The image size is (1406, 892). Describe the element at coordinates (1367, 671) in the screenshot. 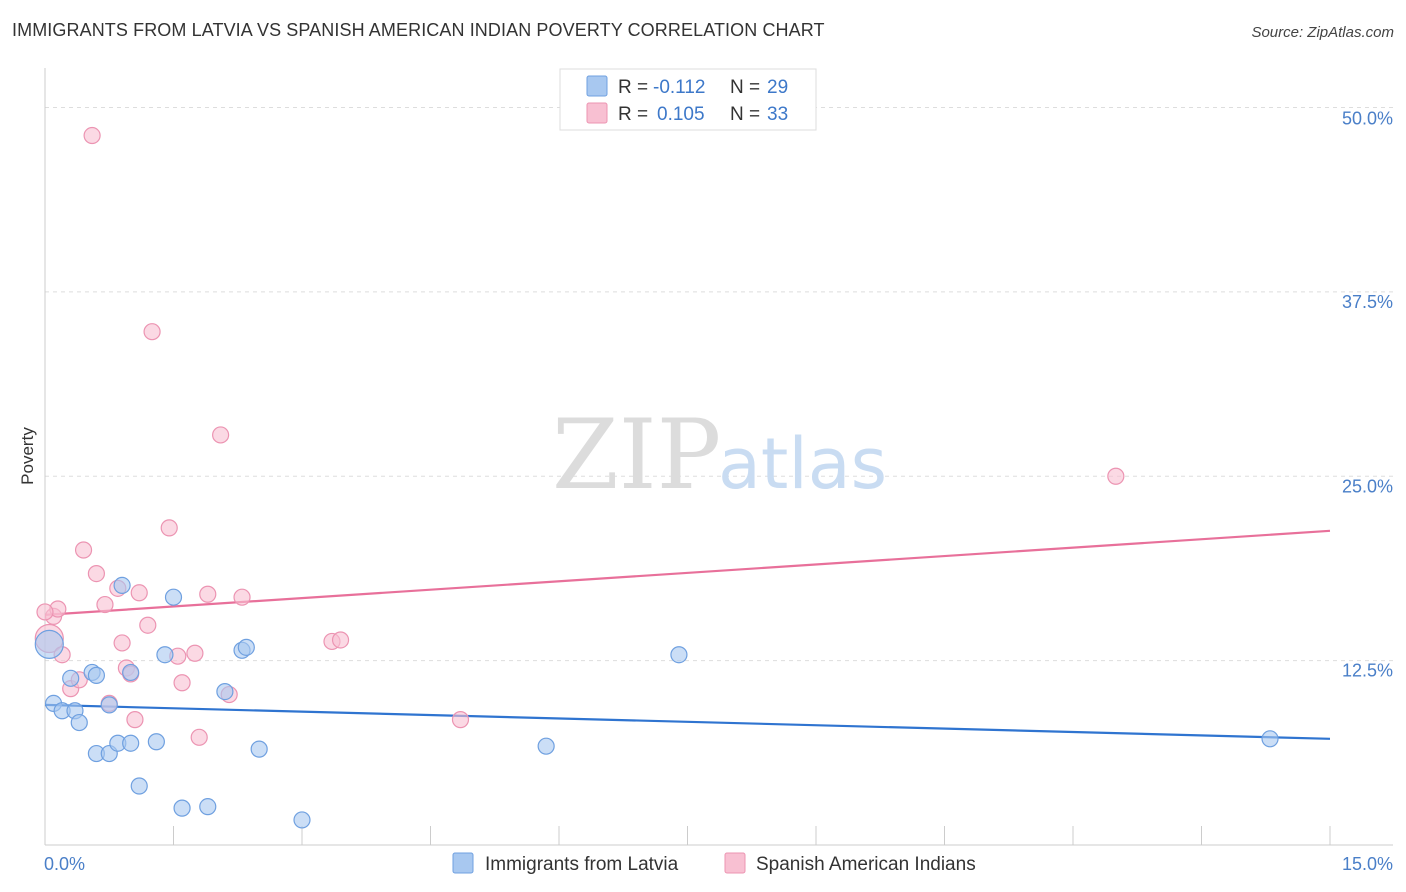

I see `y-tick-label-0: 12.5%` at that location.